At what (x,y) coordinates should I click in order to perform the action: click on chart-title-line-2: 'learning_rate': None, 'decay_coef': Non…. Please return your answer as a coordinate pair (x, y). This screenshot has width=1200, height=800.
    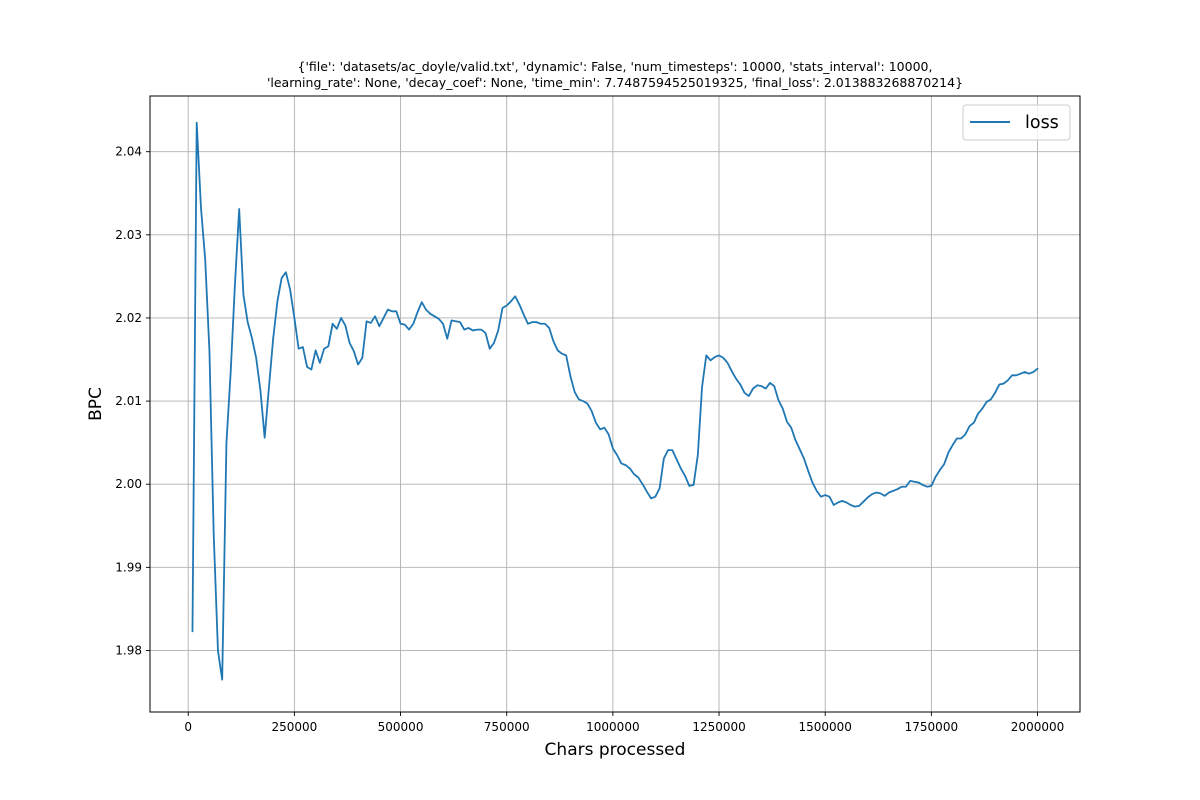
    Looking at the image, I should click on (615, 82).